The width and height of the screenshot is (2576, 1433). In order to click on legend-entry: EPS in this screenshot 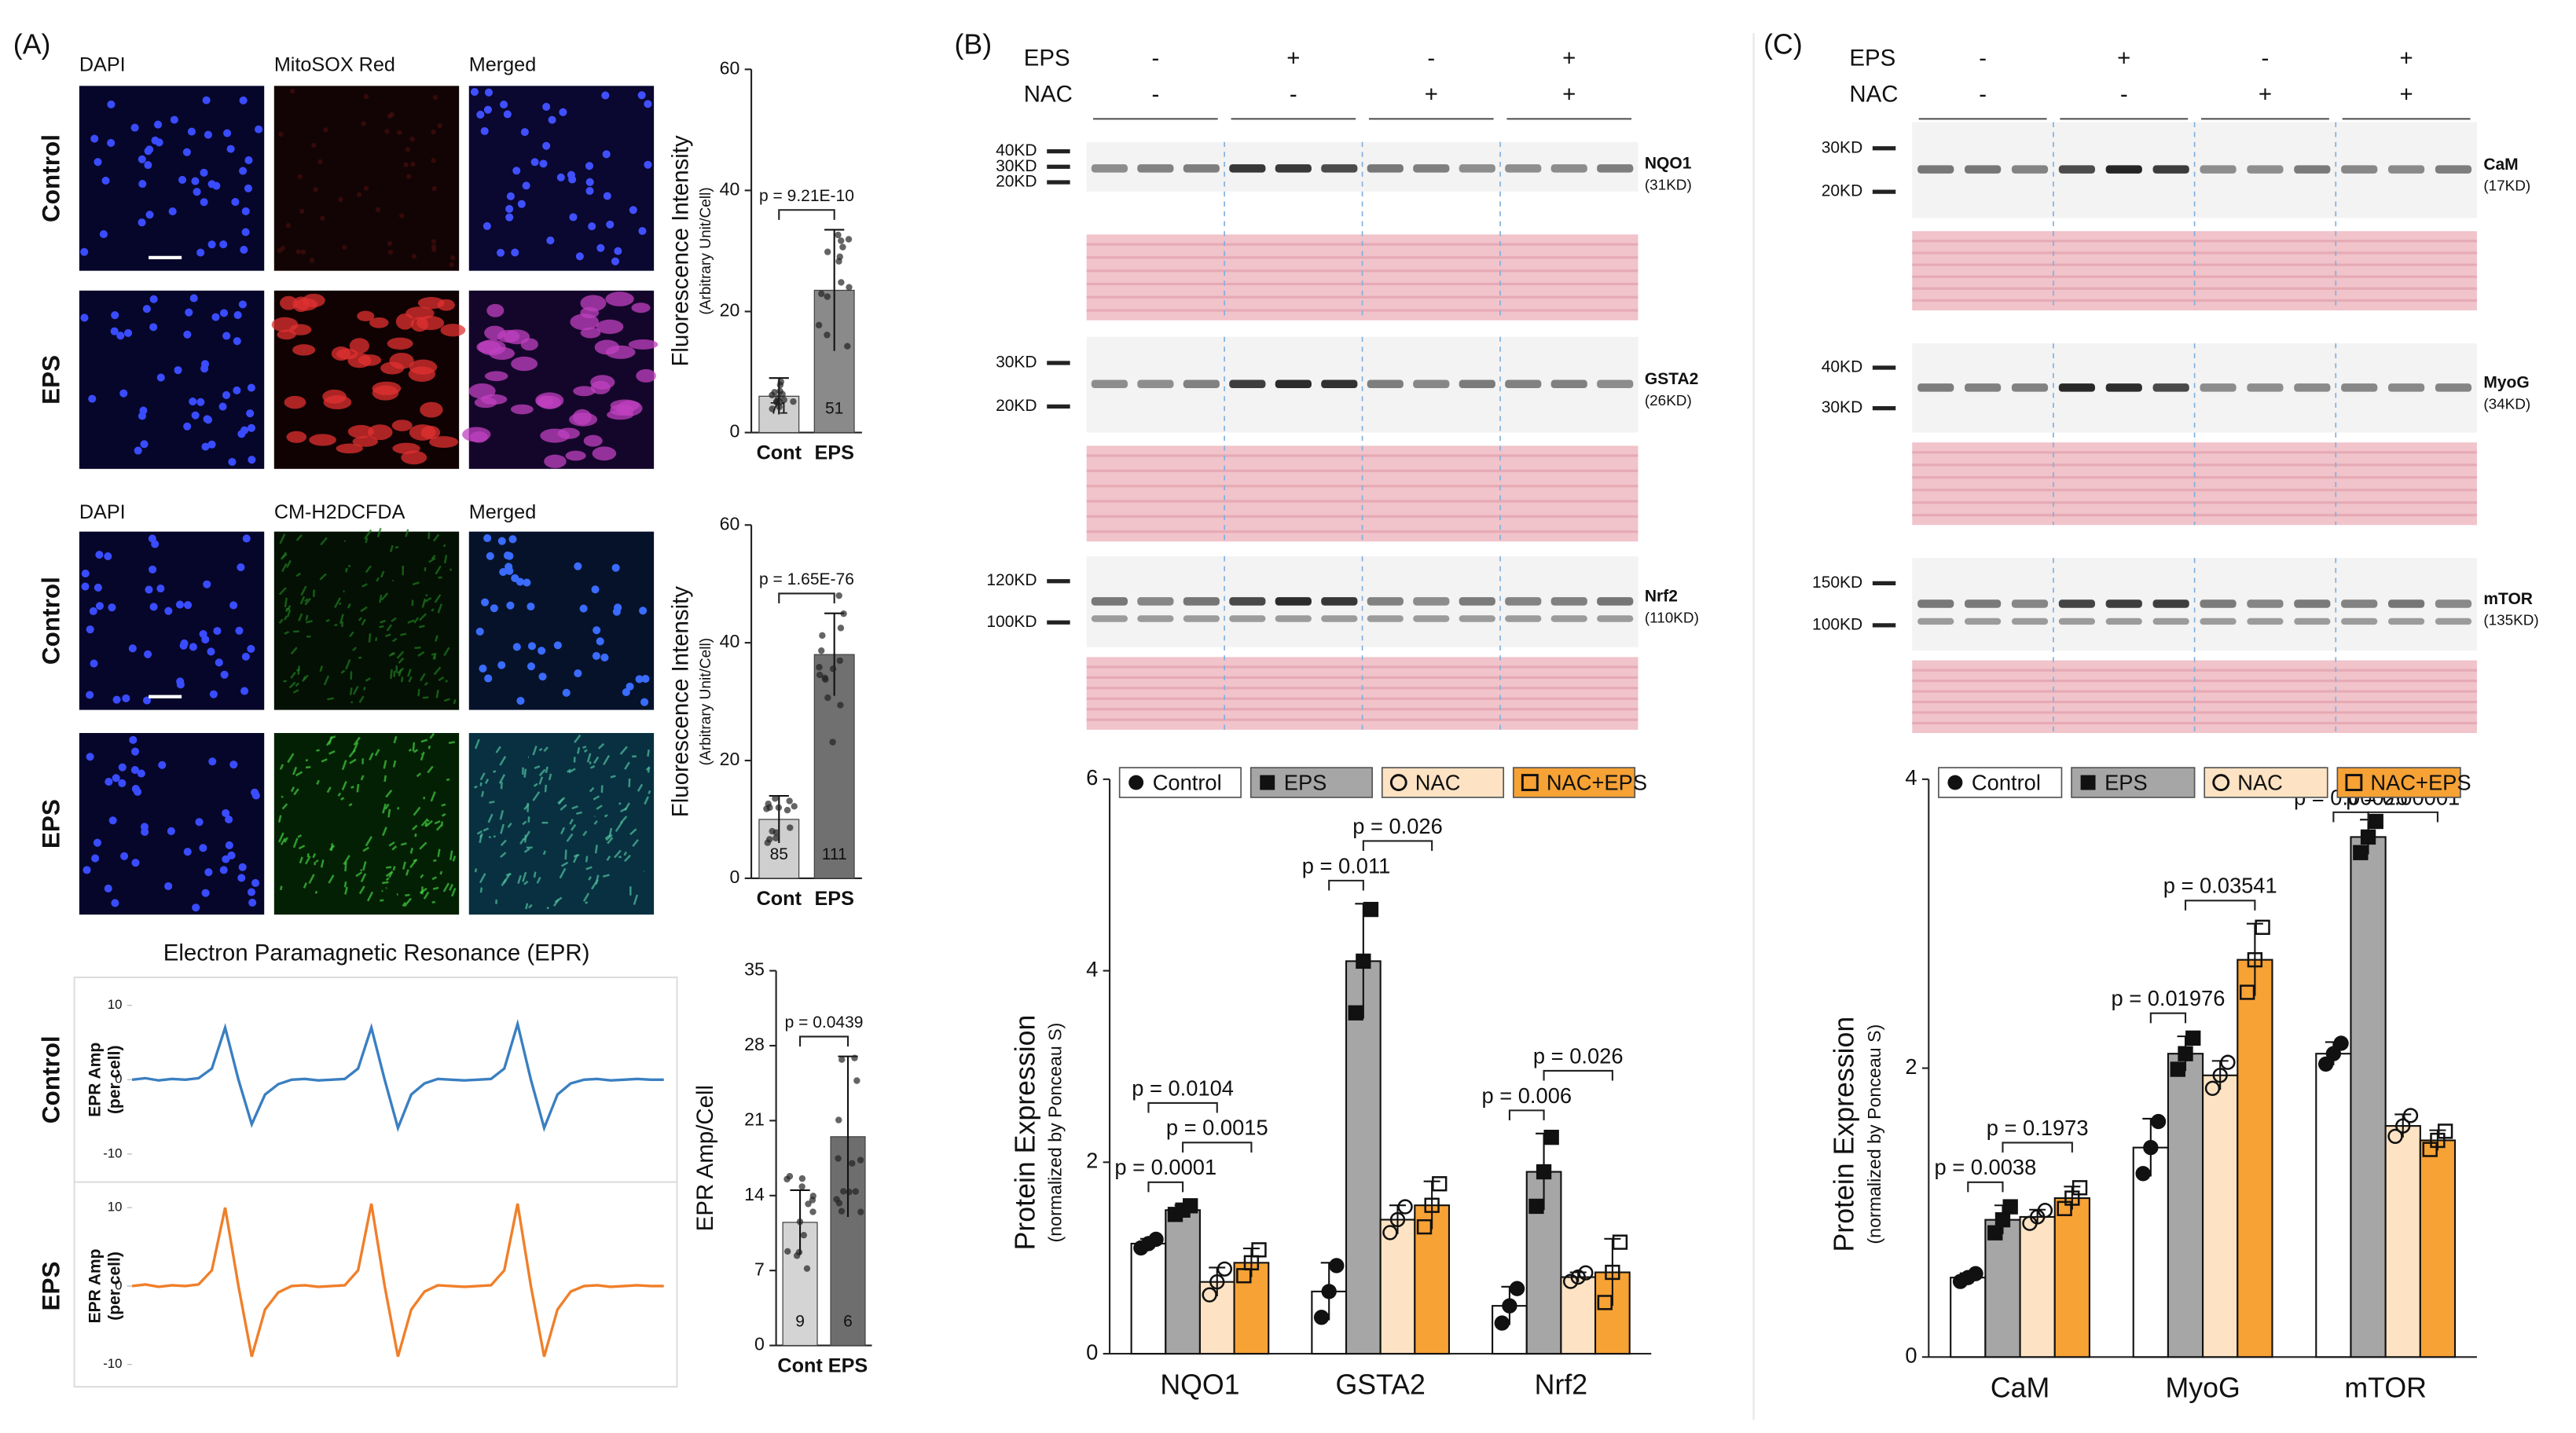, I will do `click(1311, 782)`.